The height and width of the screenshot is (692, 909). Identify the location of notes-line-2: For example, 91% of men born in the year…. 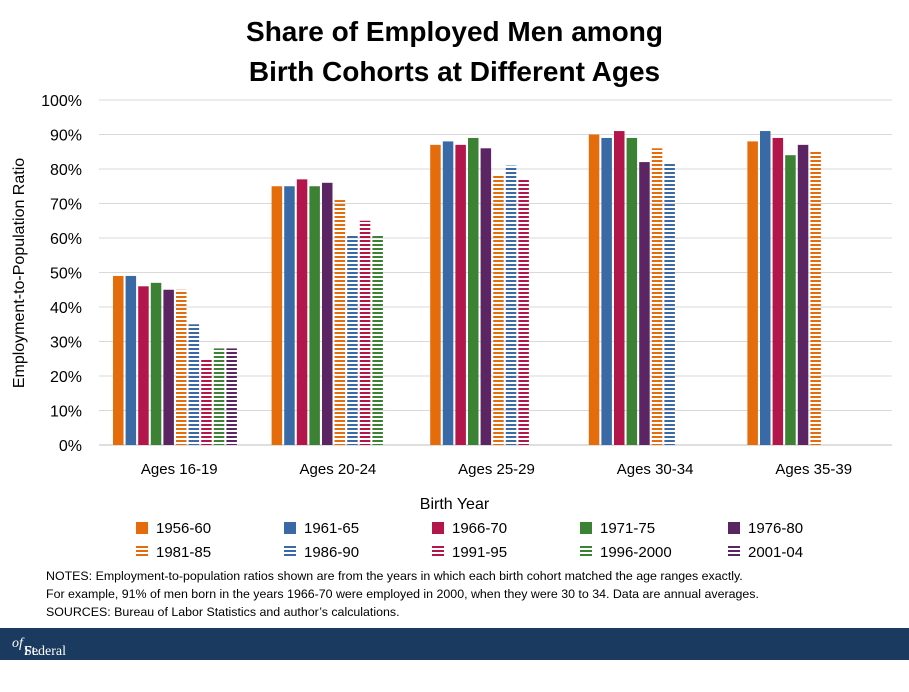
(402, 594).